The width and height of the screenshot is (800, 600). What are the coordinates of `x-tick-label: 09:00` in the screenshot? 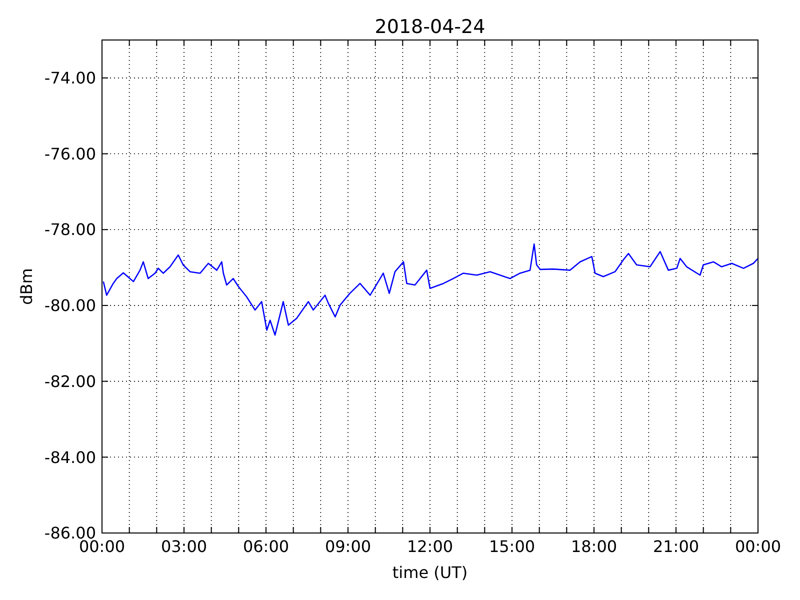 It's located at (348, 546).